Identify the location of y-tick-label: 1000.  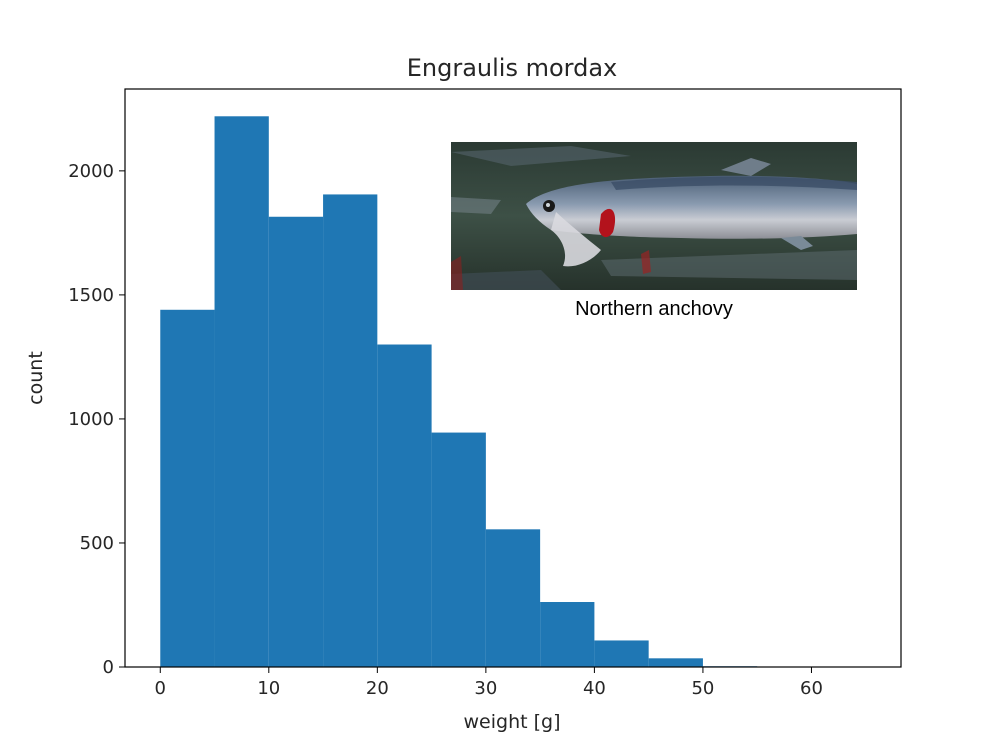
(91, 419).